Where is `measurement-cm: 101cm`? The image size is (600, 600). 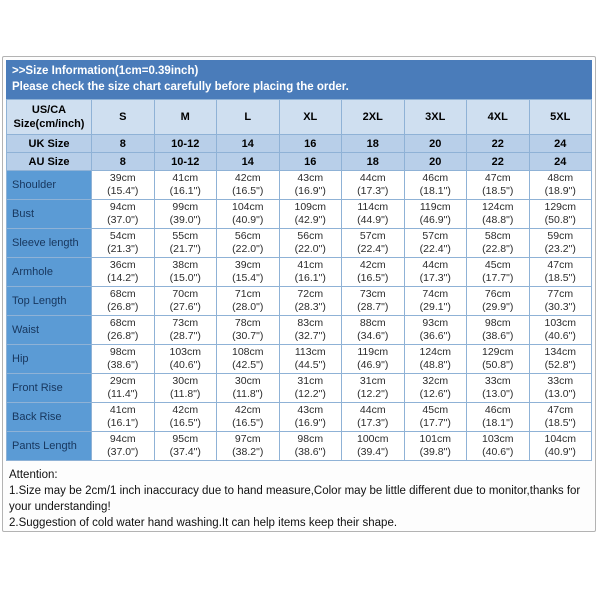 measurement-cm: 101cm is located at coordinates (435, 439).